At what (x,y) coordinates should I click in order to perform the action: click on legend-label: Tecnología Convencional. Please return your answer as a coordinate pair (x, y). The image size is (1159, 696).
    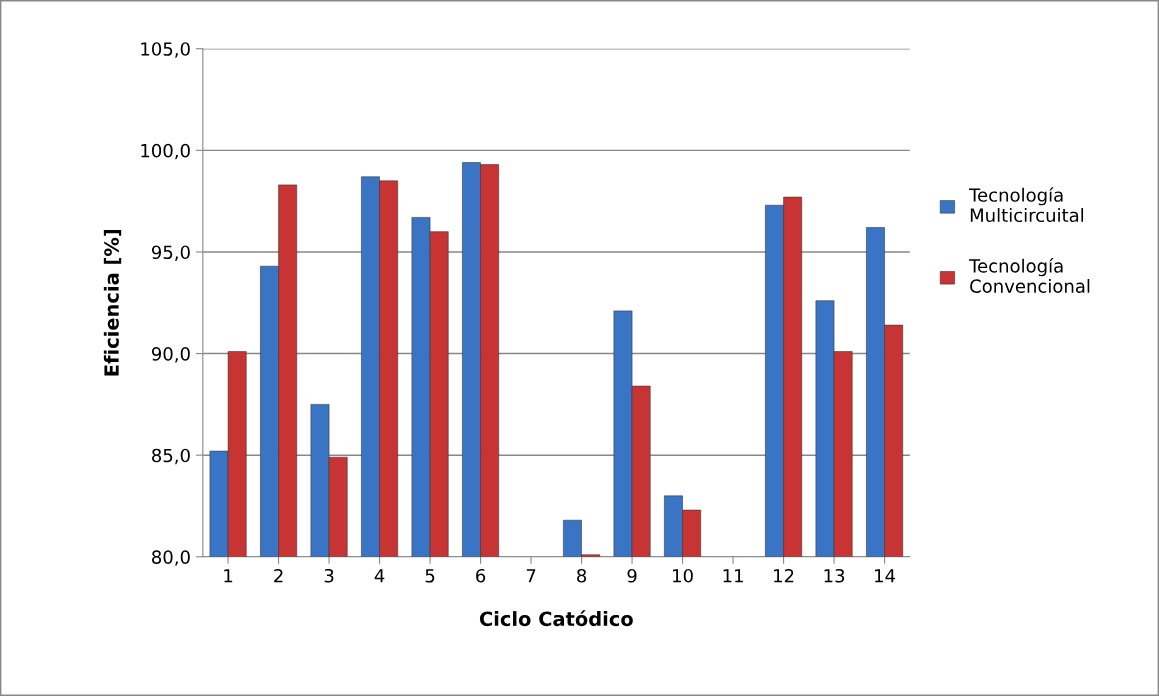
    Looking at the image, I should click on (1029, 275).